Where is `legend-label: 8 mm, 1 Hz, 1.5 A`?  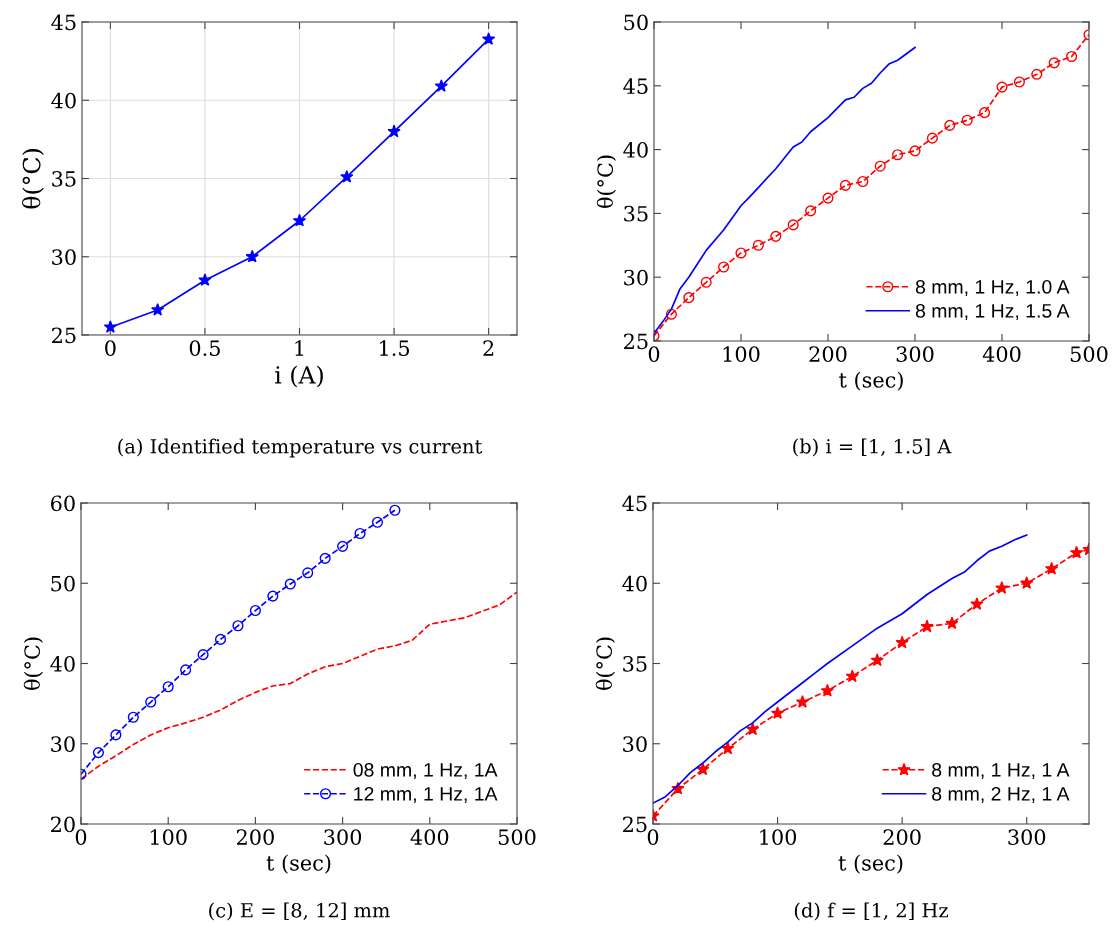
legend-label: 8 mm, 1 Hz, 1.5 A is located at coordinates (992, 312).